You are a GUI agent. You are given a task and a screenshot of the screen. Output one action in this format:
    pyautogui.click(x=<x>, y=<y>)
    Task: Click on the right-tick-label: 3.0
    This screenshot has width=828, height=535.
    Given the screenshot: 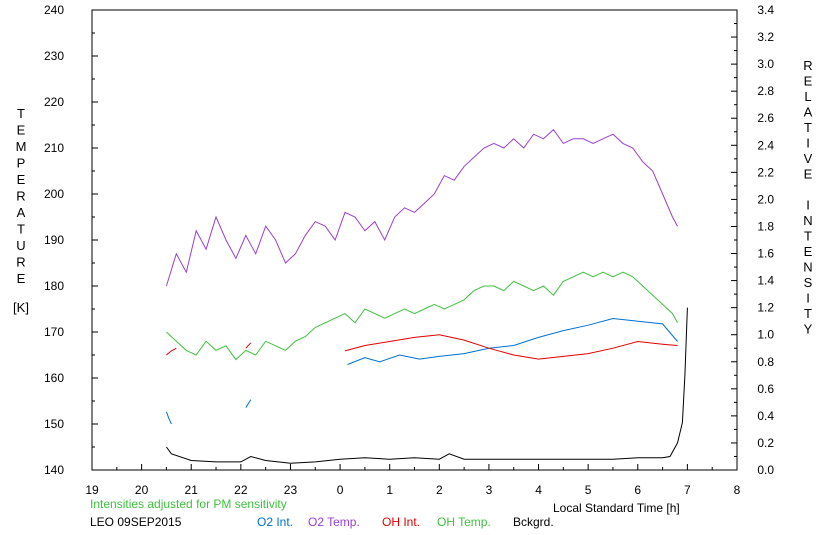 What is the action you would take?
    pyautogui.click(x=765, y=64)
    